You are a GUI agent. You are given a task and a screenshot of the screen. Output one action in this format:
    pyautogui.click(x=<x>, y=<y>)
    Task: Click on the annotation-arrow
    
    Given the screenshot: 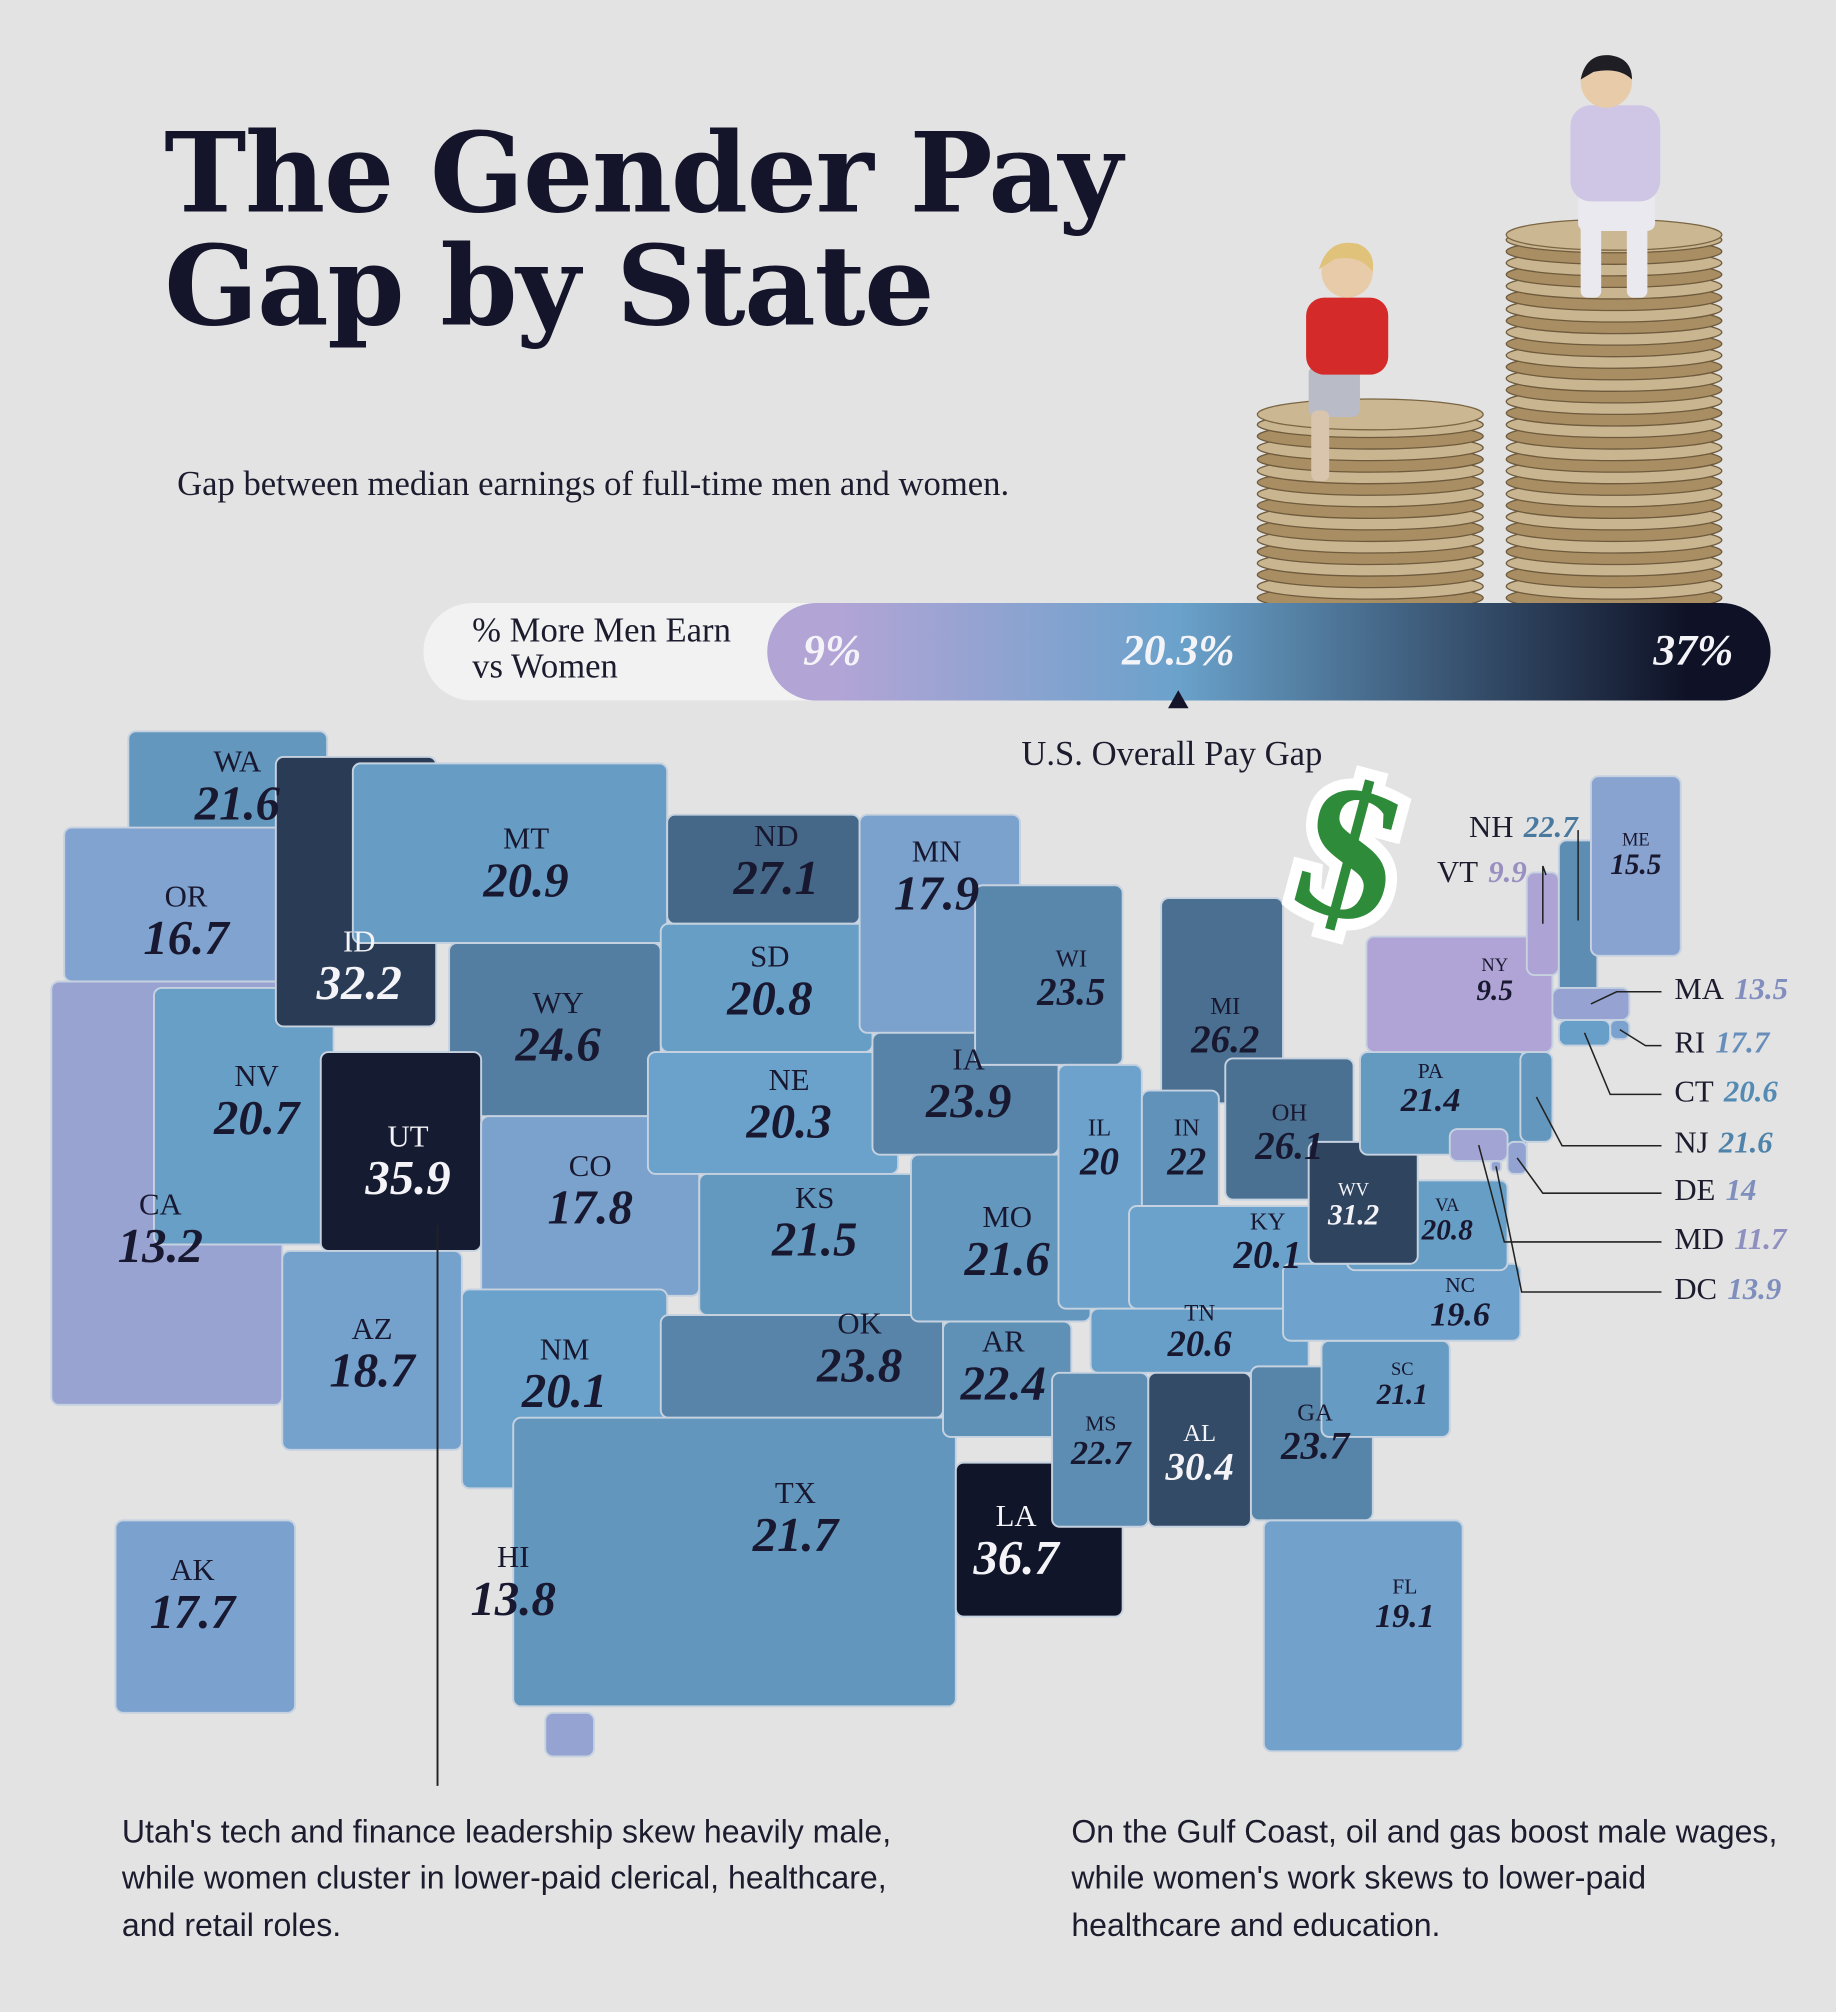 What is the action you would take?
    pyautogui.click(x=1178, y=699)
    